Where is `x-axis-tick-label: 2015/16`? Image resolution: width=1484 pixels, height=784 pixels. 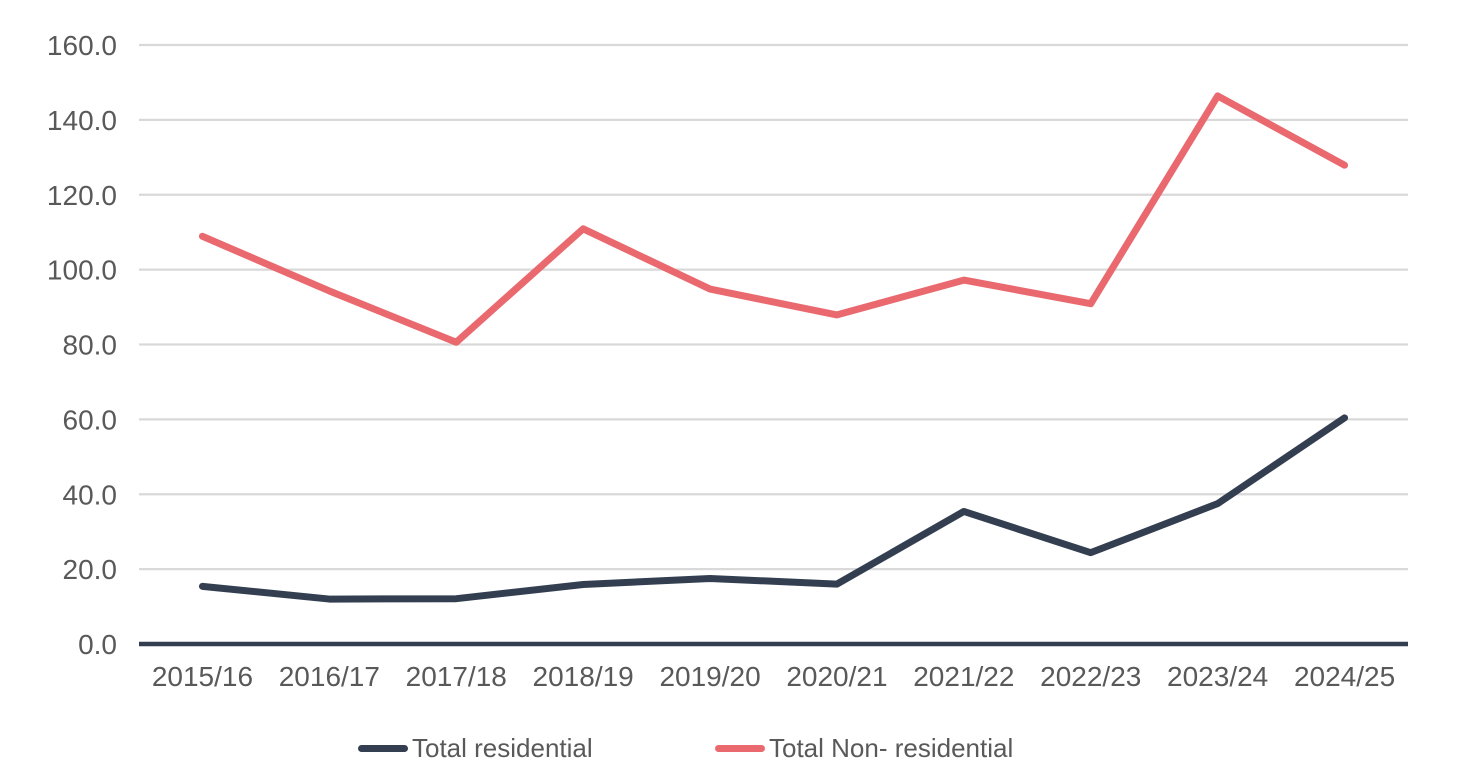 x-axis-tick-label: 2015/16 is located at coordinates (202, 676).